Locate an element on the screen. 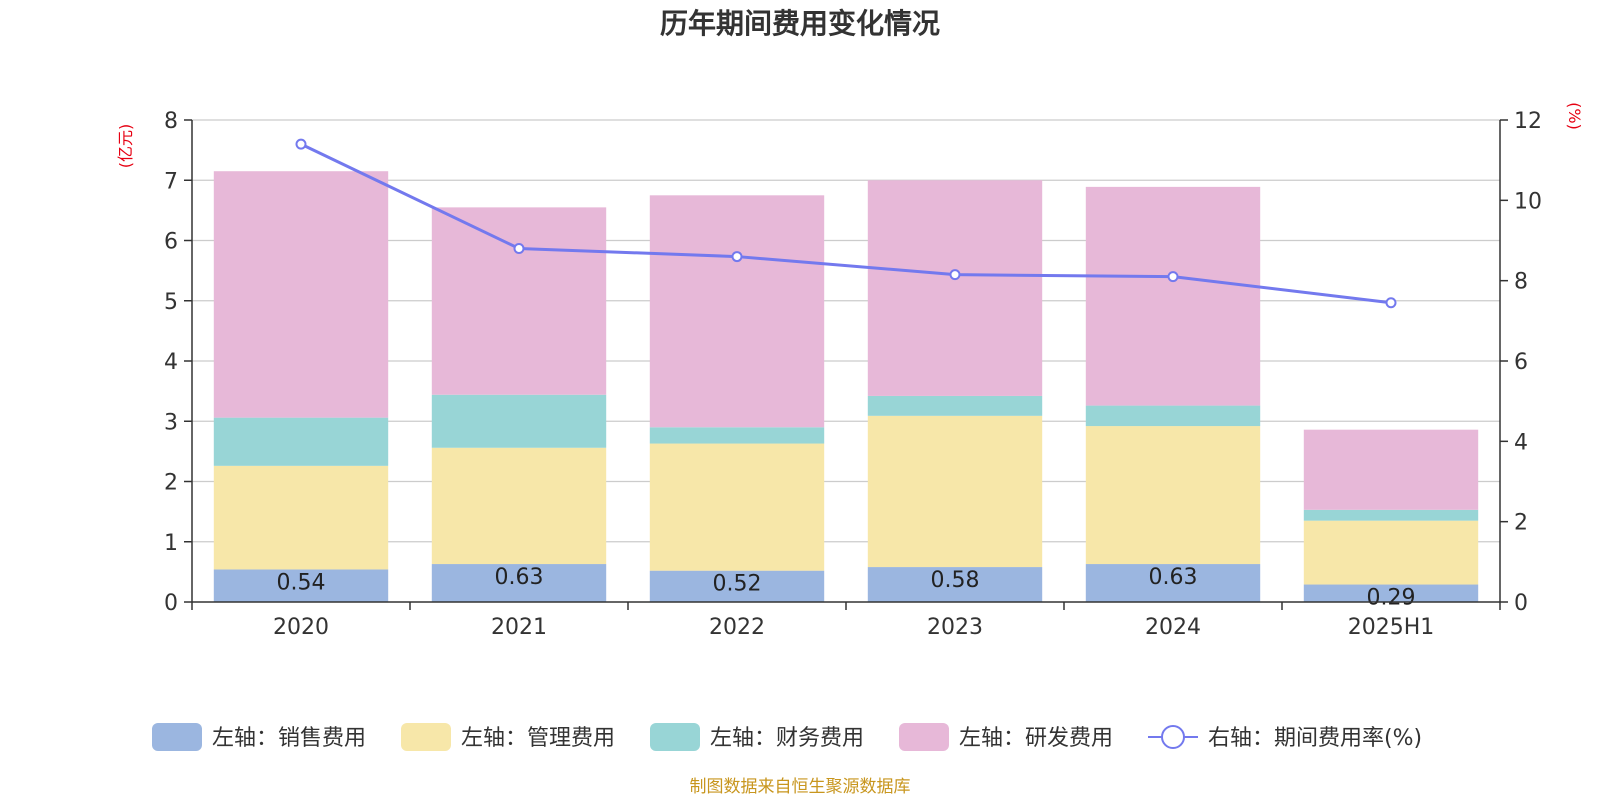 The width and height of the screenshot is (1600, 800). x-tick-label: 2024 is located at coordinates (1173, 627).